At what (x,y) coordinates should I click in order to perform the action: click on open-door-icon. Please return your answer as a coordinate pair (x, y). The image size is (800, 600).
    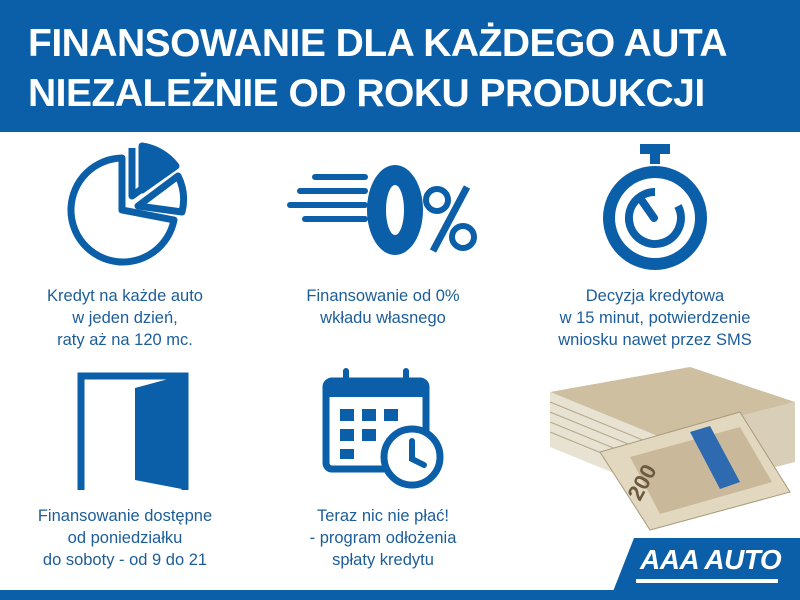
    Looking at the image, I should click on (133, 431).